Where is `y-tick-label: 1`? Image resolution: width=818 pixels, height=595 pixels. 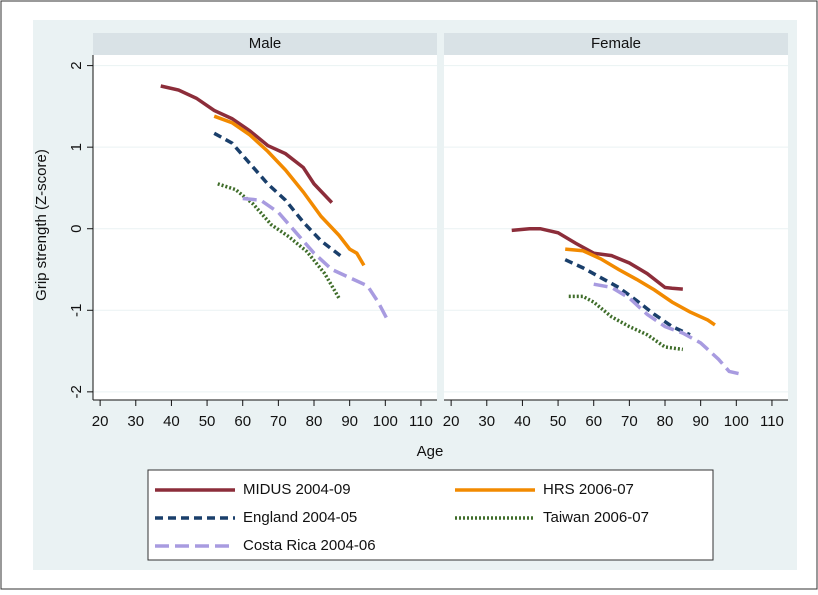
y-tick-label: 1 is located at coordinates (76, 147).